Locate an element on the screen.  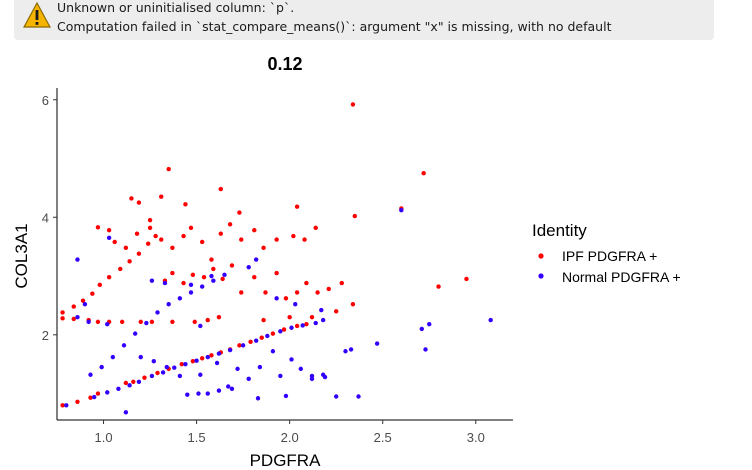
legend-title: Identity is located at coordinates (559, 230).